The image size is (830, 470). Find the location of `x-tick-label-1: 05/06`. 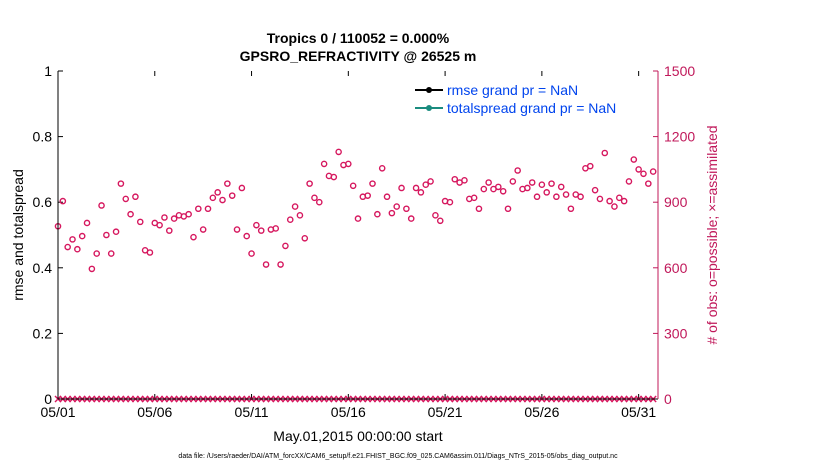

x-tick-label-1: 05/06 is located at coordinates (154, 412).